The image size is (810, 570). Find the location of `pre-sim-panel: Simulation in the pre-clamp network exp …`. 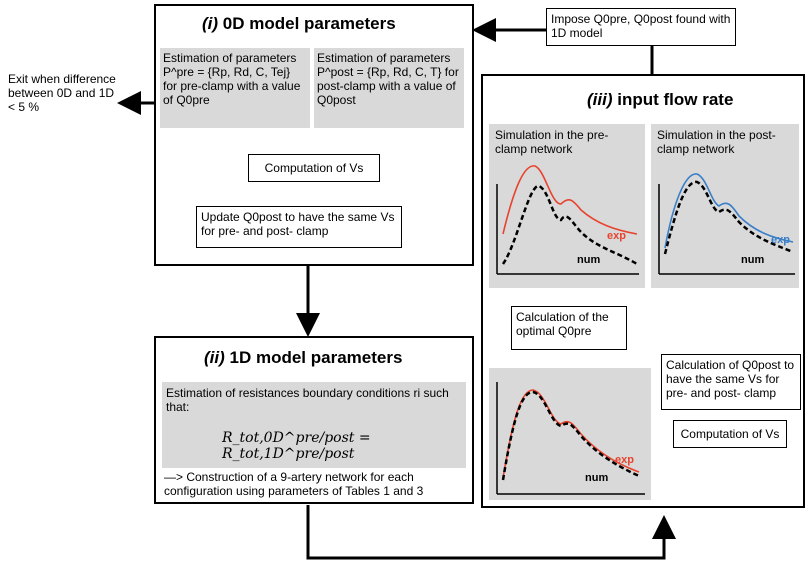

pre-sim-panel: Simulation in the pre-clamp network exp … is located at coordinates (567, 206).